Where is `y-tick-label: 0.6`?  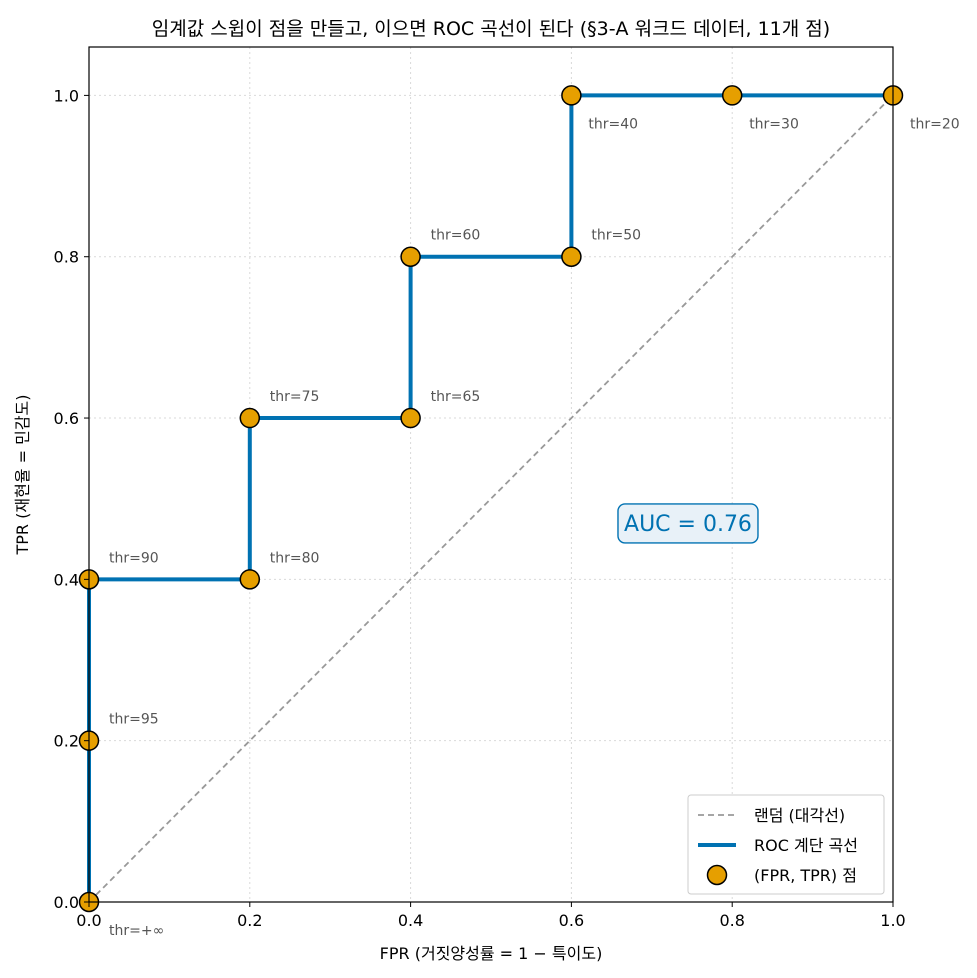
y-tick-label: 0.6 is located at coordinates (66, 418).